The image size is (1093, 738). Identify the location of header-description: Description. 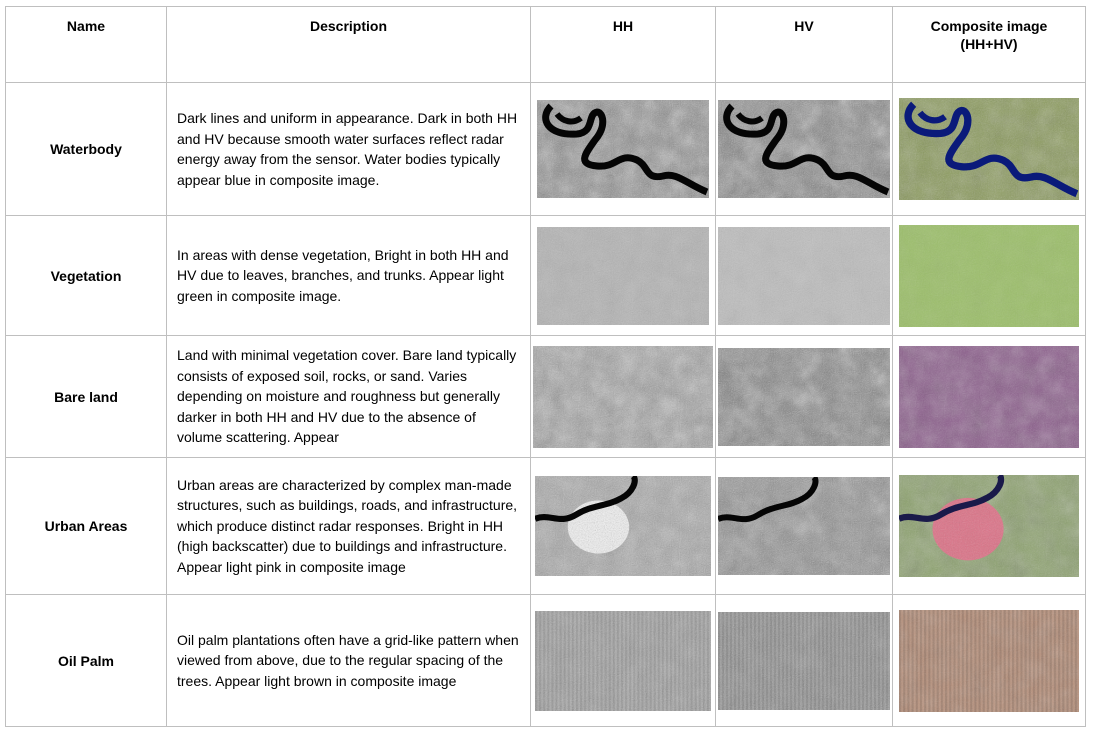
(348, 44).